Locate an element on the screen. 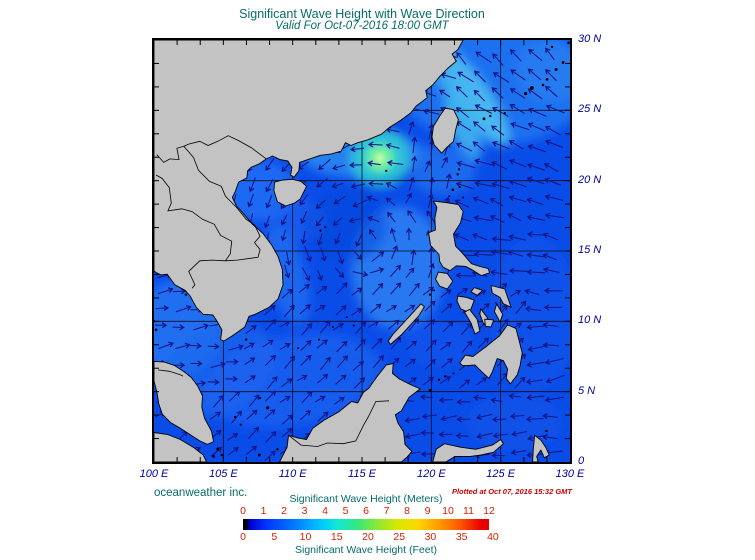 The image size is (755, 560). lon-label: 110 E is located at coordinates (292, 474).